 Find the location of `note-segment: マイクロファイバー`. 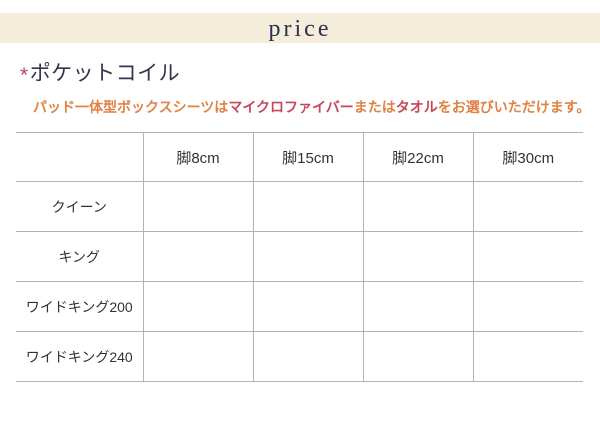

note-segment: マイクロファイバー is located at coordinates (291, 107).